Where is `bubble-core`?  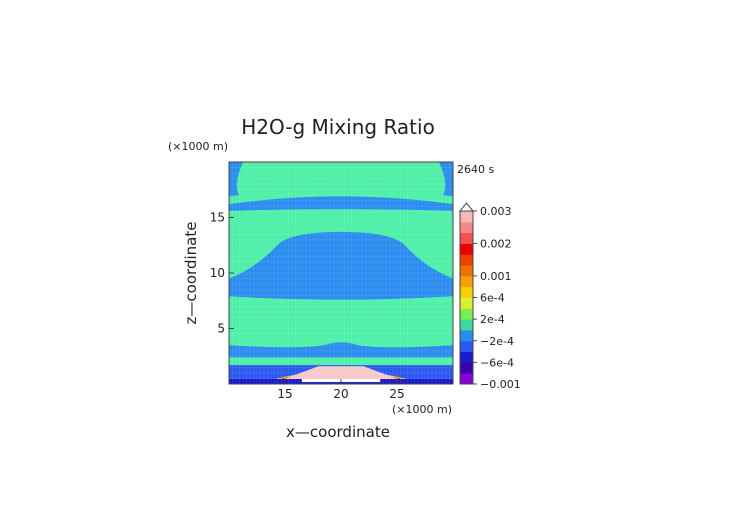 bubble-core is located at coordinates (341, 373).